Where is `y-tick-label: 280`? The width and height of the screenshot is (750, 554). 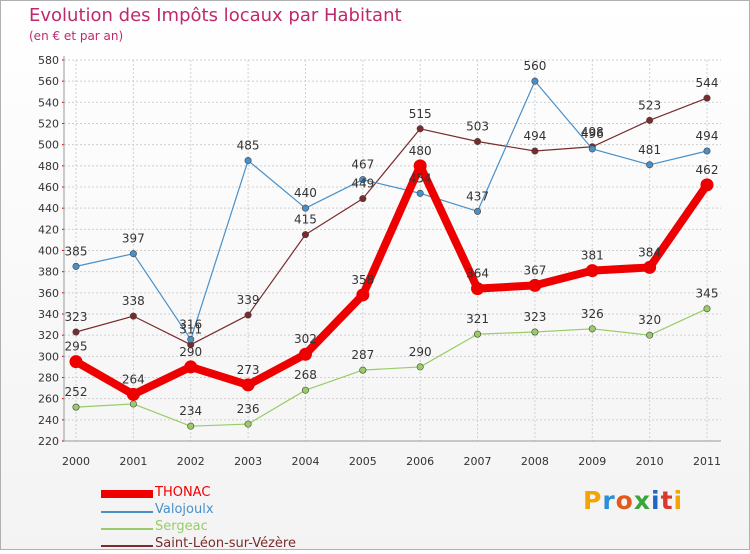 y-tick-label: 280 is located at coordinates (48, 378).